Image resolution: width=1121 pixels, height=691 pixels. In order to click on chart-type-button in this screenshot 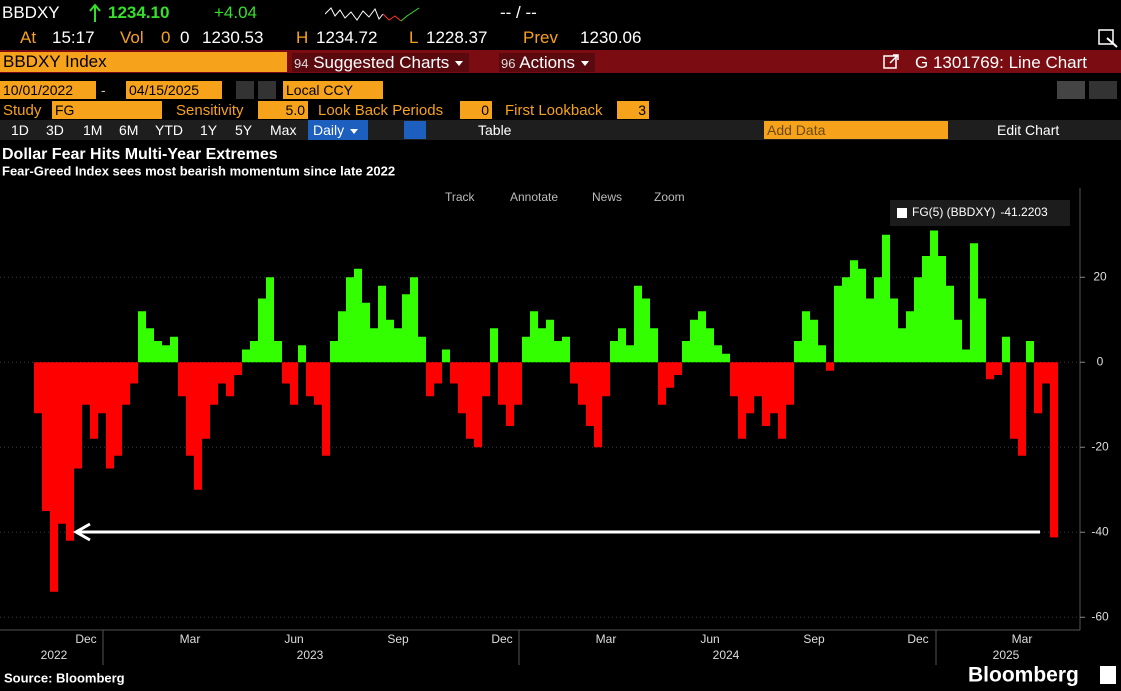, I will do `click(415, 130)`.